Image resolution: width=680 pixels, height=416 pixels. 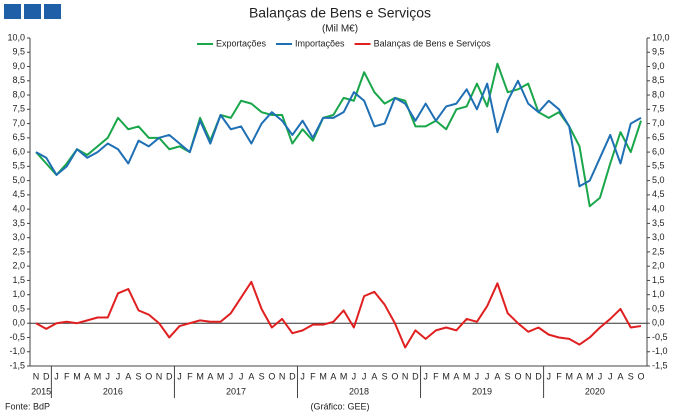 I want to click on y2-tick-label: 8,5, so click(x=658, y=80).